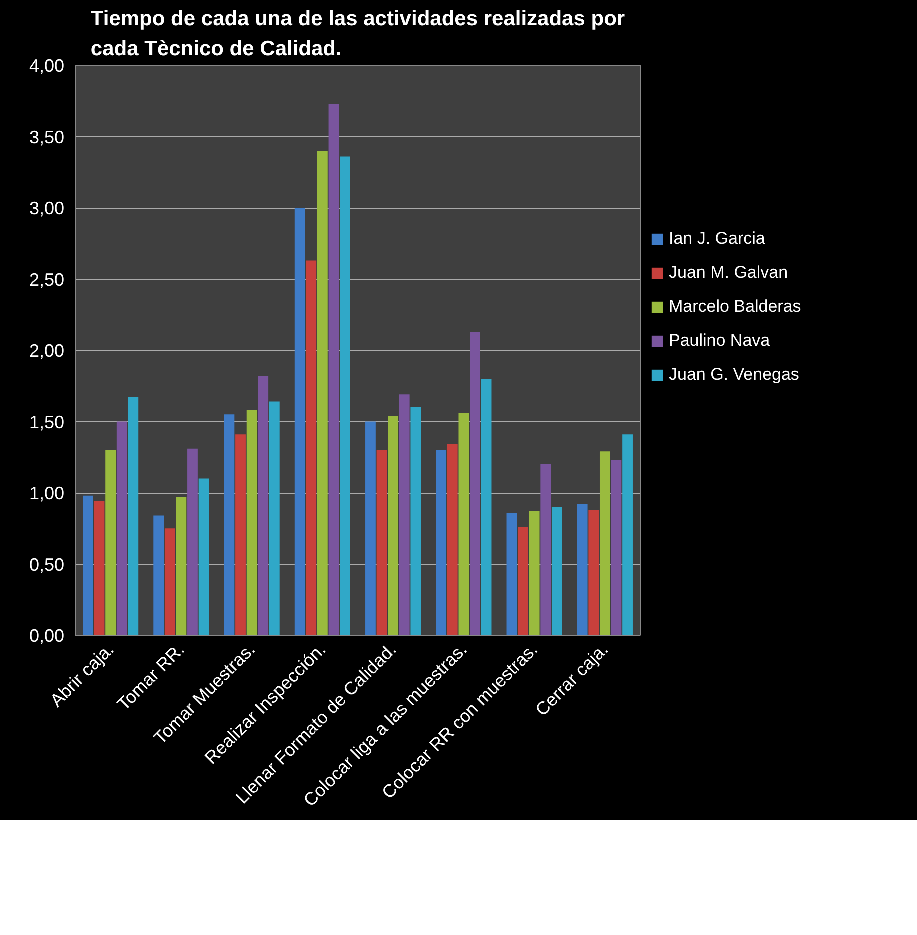 This screenshot has height=935, width=917. What do you see at coordinates (47, 422) in the screenshot?
I see `y-tick-label: 1,50` at bounding box center [47, 422].